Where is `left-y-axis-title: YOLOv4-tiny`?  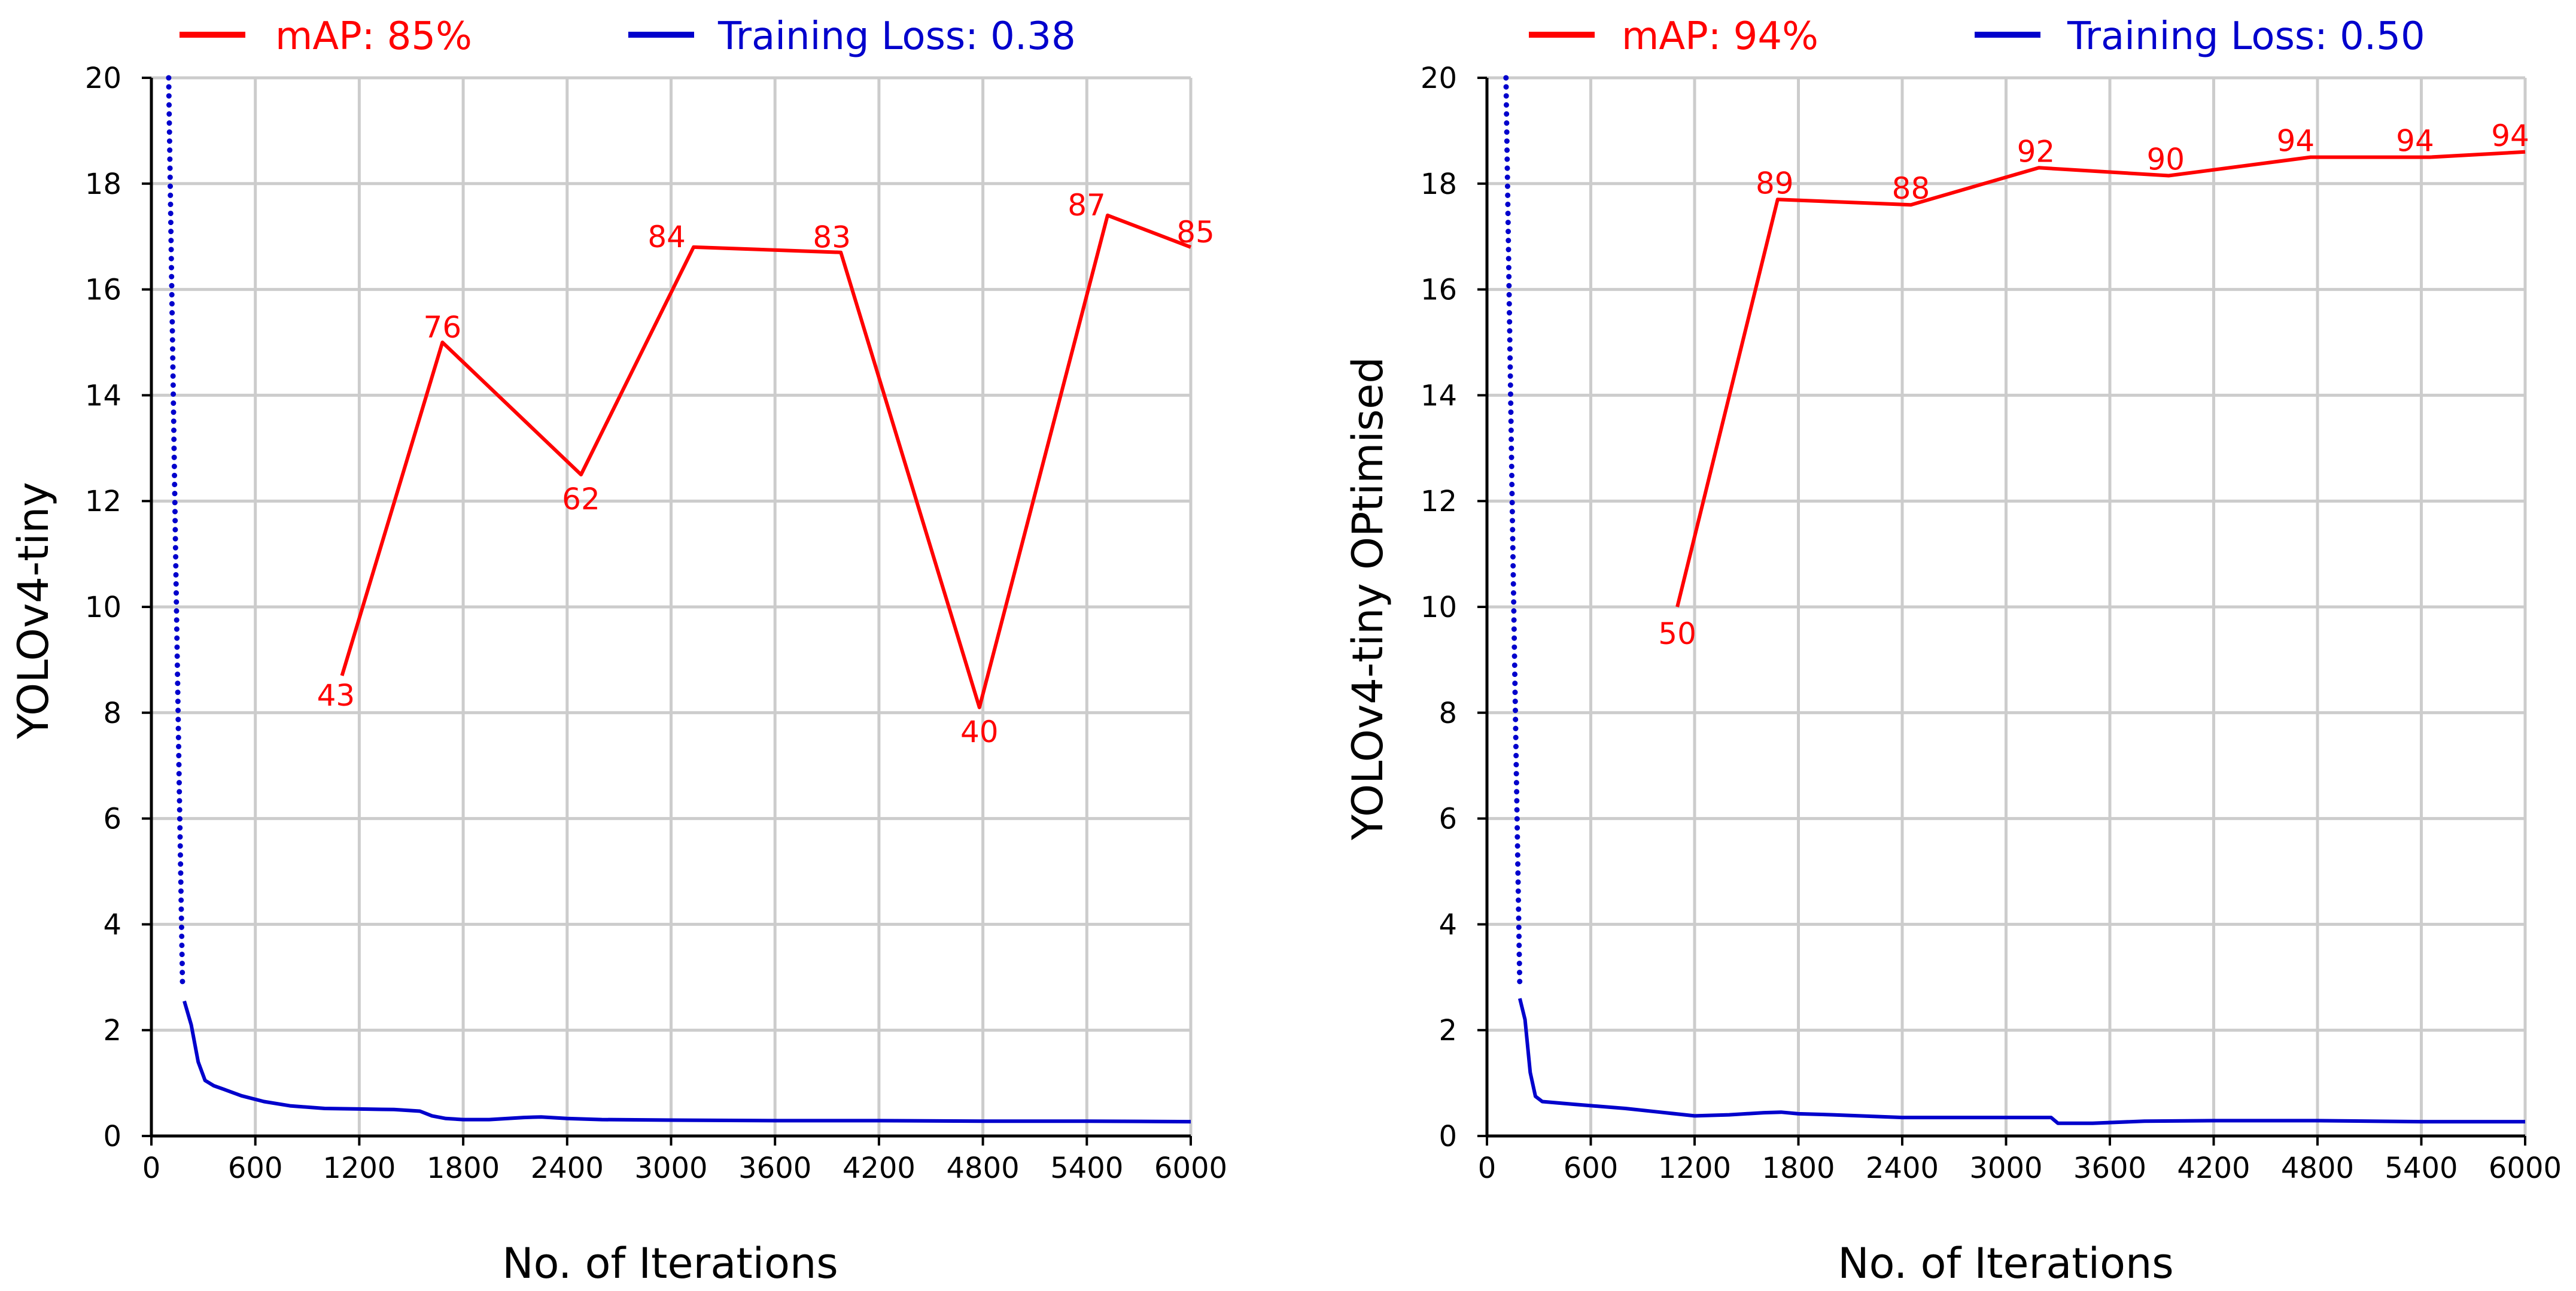
left-y-axis-title: YOLOv4-tiny is located at coordinates (33, 611).